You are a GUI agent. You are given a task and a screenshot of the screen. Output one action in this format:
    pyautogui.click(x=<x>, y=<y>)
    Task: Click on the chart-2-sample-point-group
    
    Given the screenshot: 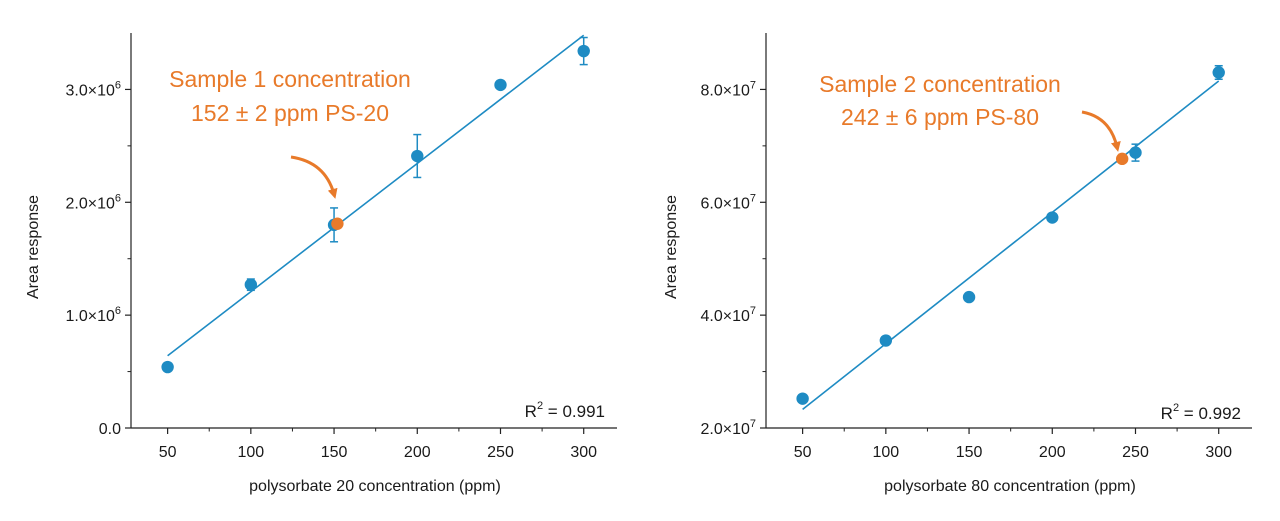 What is the action you would take?
    pyautogui.click(x=1122, y=159)
    